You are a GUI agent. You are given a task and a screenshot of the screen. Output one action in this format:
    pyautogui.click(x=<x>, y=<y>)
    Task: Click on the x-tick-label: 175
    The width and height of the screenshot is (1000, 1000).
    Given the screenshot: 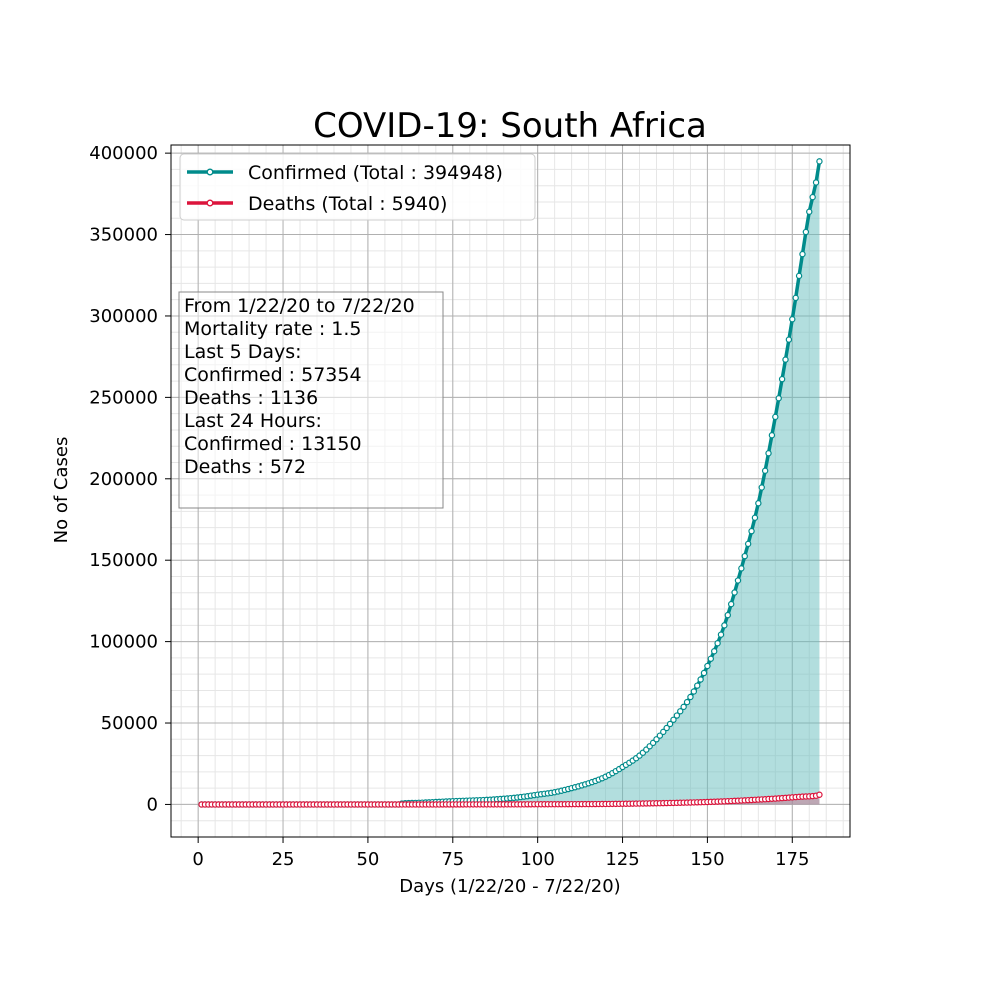 What is the action you would take?
    pyautogui.click(x=792, y=859)
    